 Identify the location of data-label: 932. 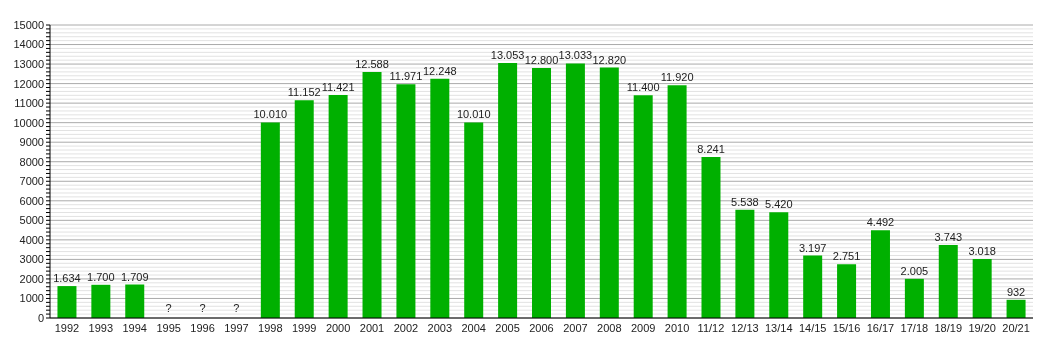
(1016, 291).